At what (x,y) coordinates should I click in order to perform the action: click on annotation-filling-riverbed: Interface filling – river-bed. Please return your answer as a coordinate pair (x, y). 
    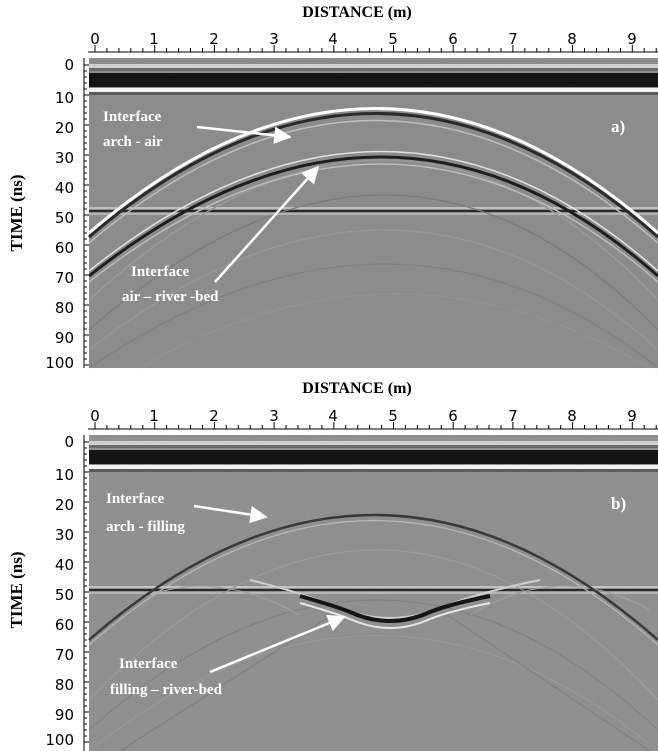
    Looking at the image, I should click on (228, 656).